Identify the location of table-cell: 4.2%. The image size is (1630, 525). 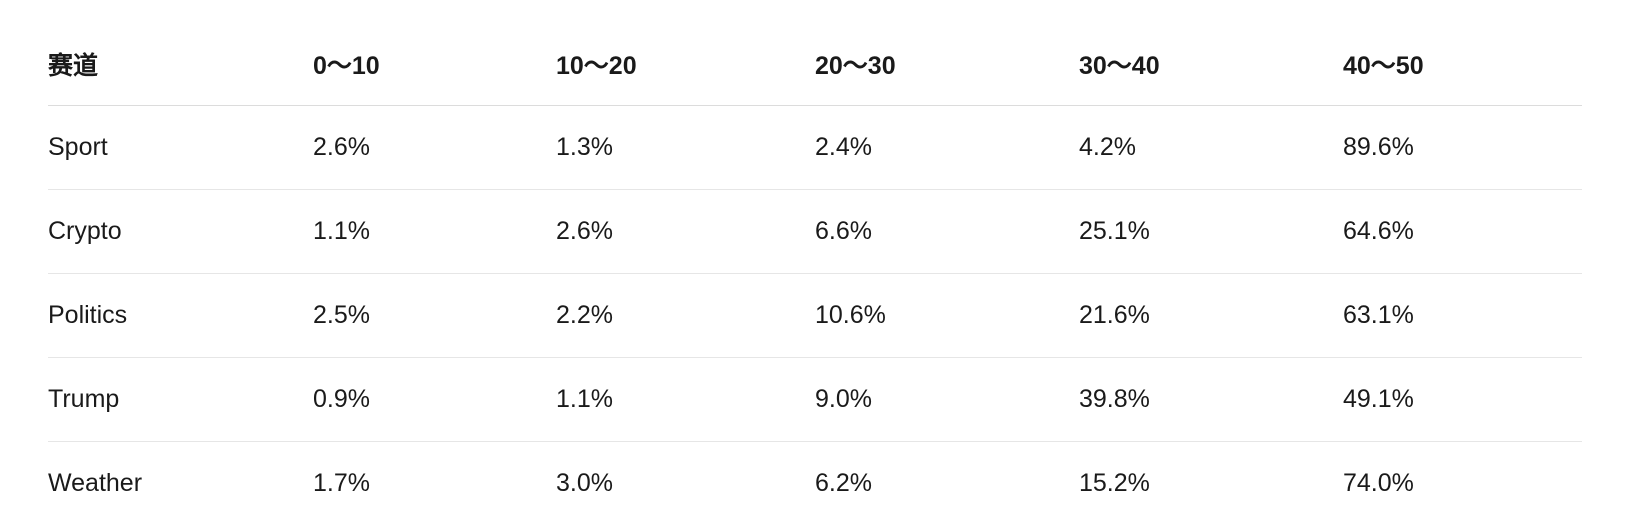
(1211, 148).